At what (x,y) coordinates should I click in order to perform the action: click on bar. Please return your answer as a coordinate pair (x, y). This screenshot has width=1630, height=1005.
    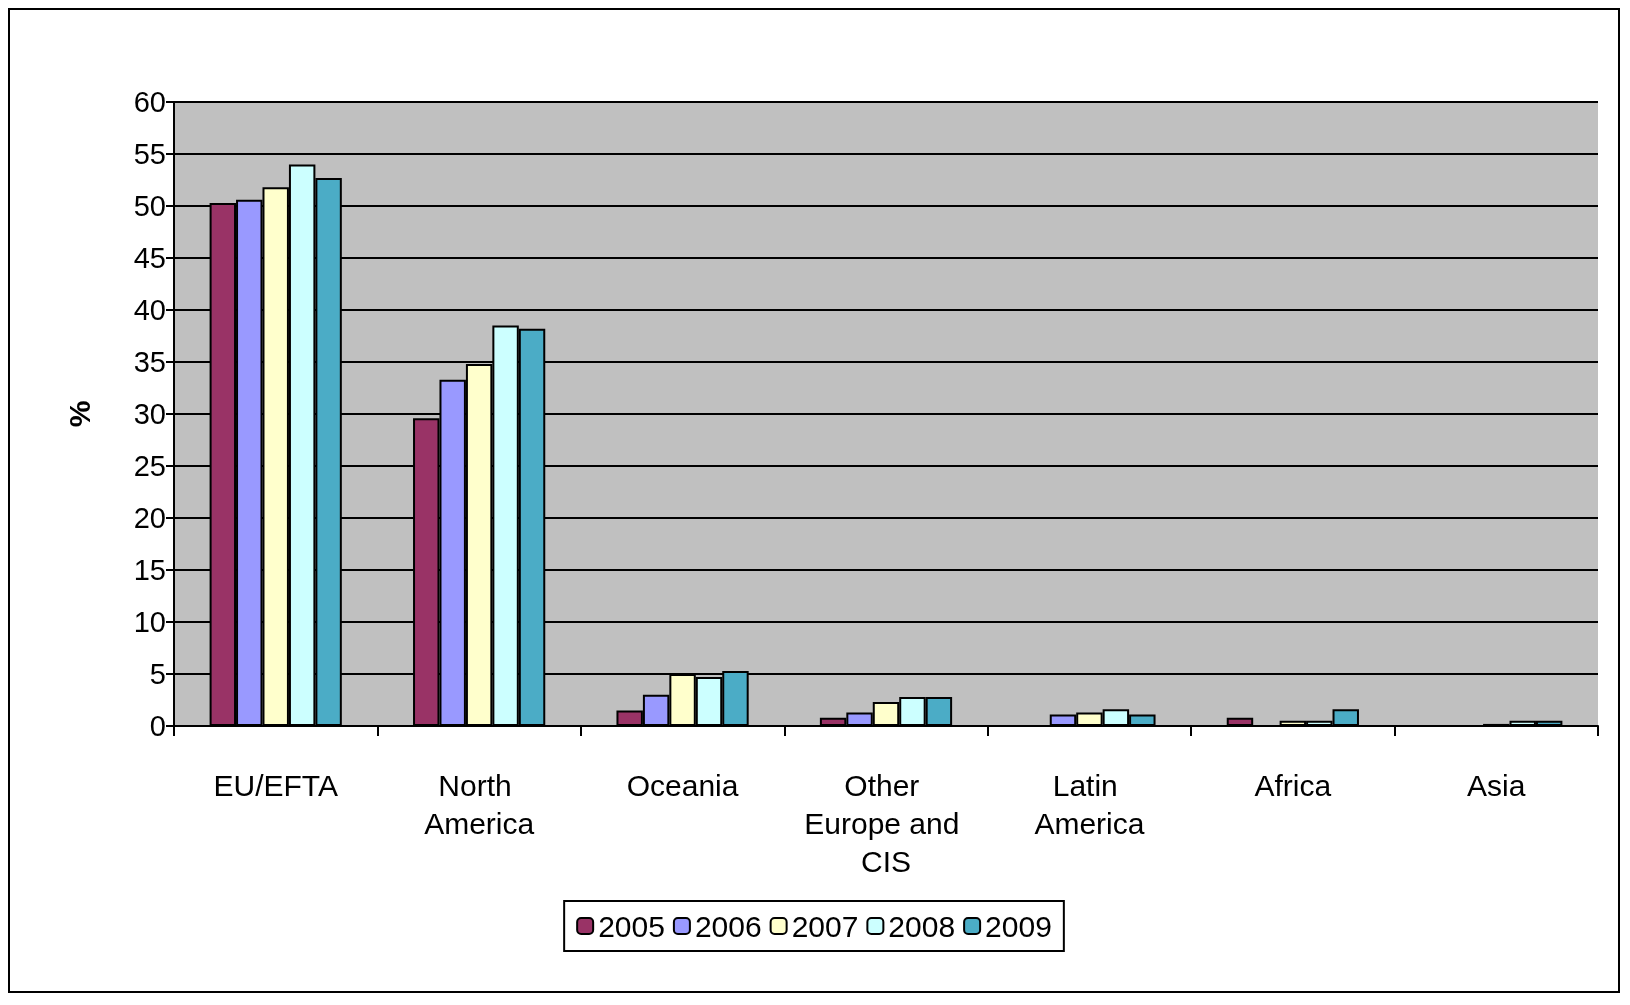
    Looking at the image, I should click on (1240, 721).